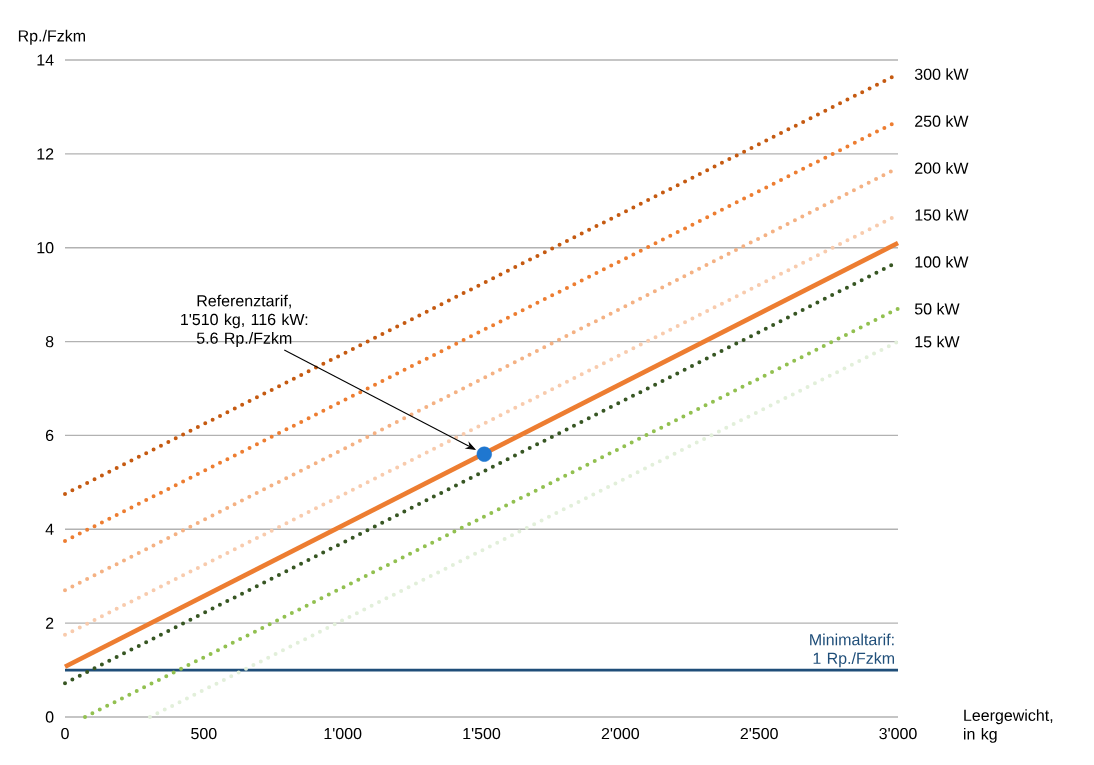 The height and width of the screenshot is (765, 1094). I want to click on y-tick-label: 0, so click(49, 717).